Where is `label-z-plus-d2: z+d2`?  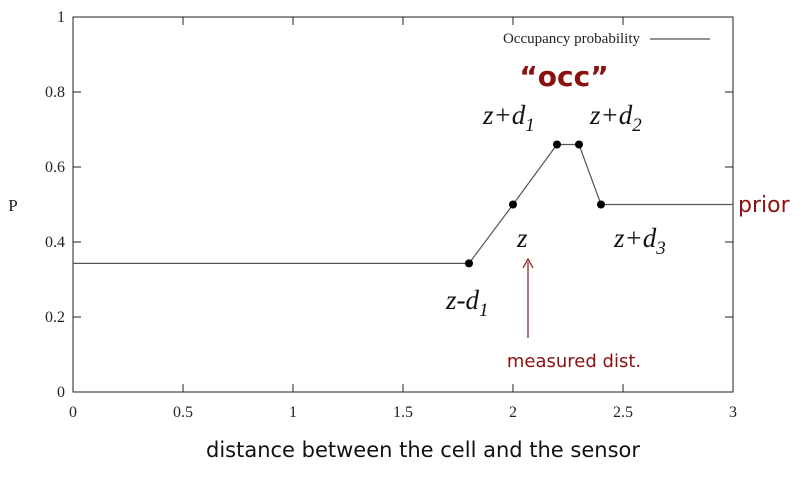 label-z-plus-d2: z+d2 is located at coordinates (615, 118).